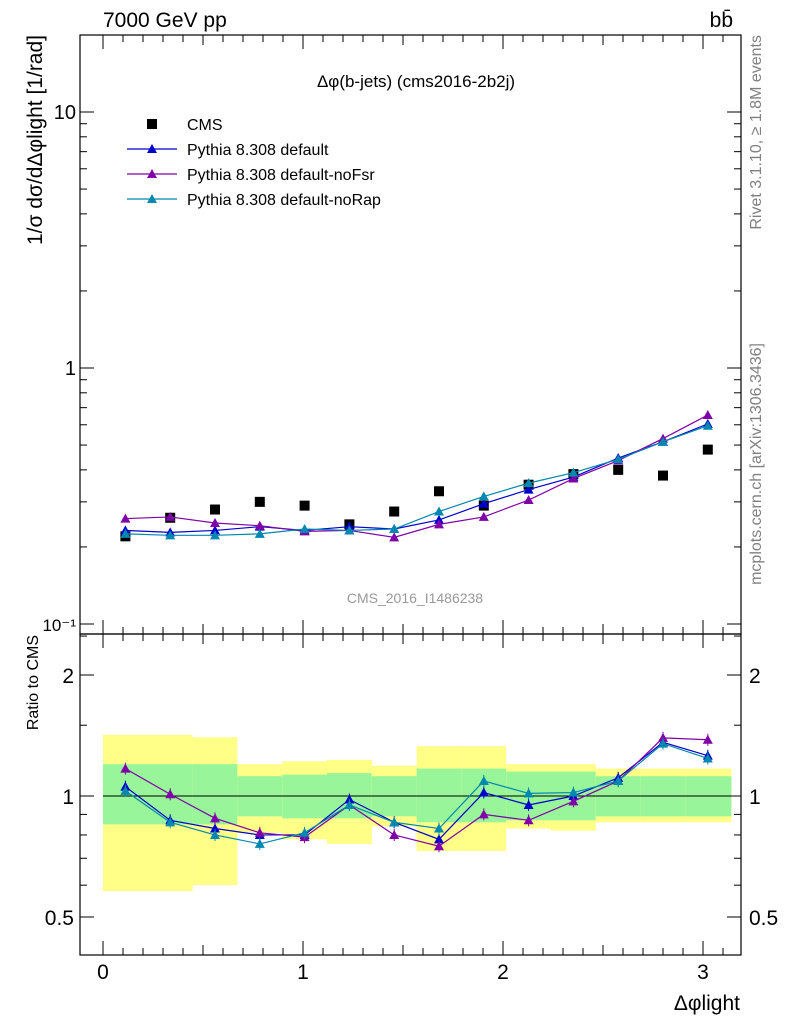 The image size is (786, 1024). What do you see at coordinates (756, 464) in the screenshot?
I see `mcplots-label: mcplots.cern.ch [arXiv:1306.3436]` at bounding box center [756, 464].